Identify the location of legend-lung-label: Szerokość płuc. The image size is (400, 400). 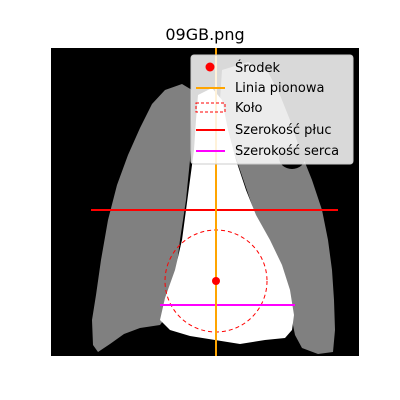
(283, 130).